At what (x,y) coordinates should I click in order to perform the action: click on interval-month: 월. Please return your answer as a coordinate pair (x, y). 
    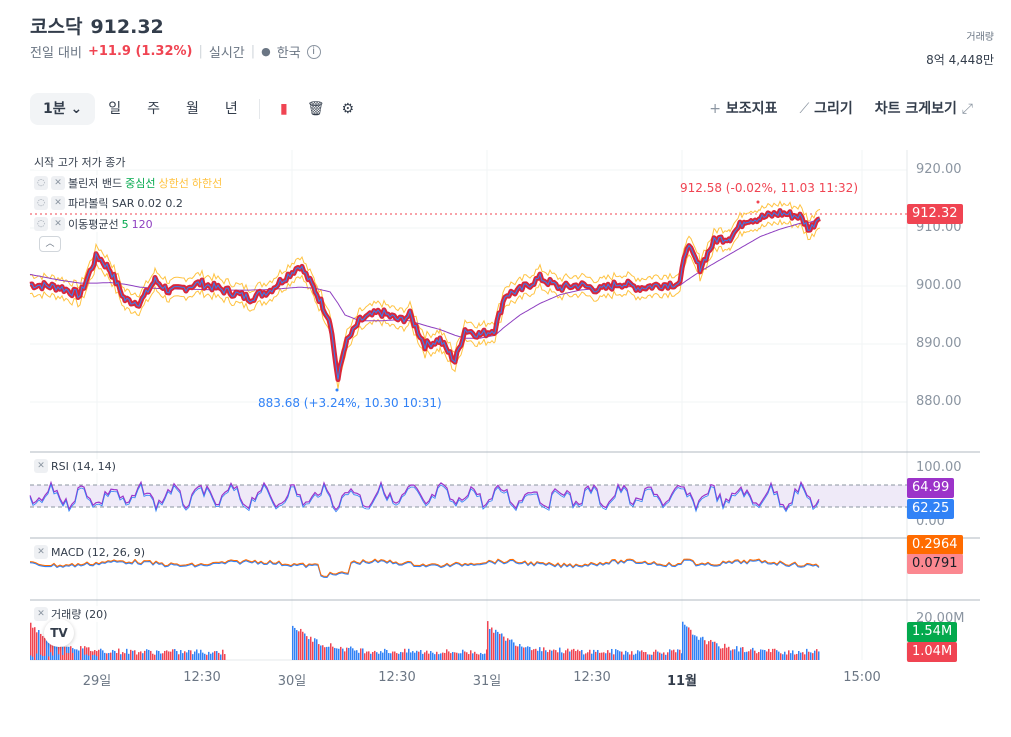
    Looking at the image, I should click on (192, 109).